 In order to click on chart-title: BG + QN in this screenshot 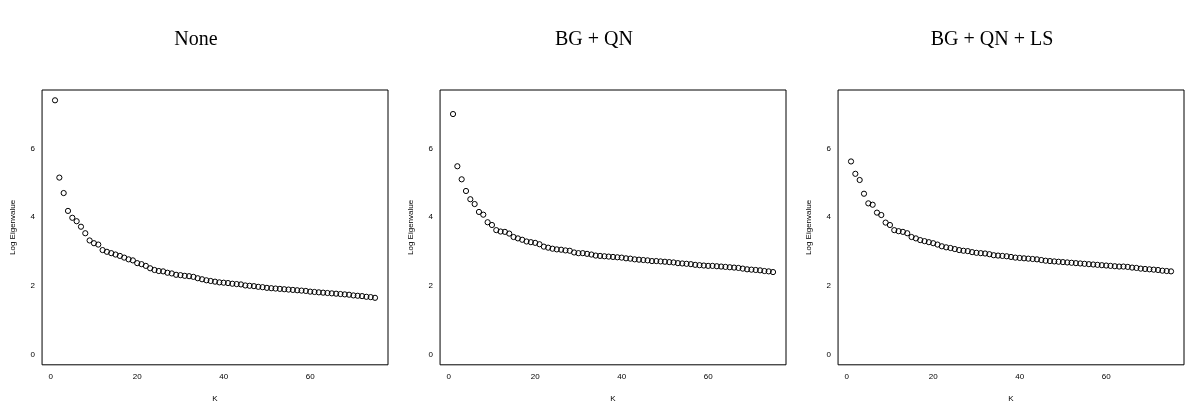, I will do `click(594, 38)`.